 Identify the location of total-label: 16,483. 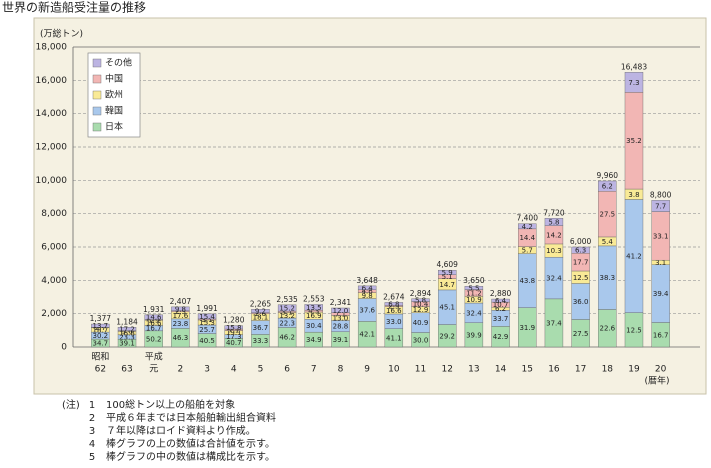
(634, 66).